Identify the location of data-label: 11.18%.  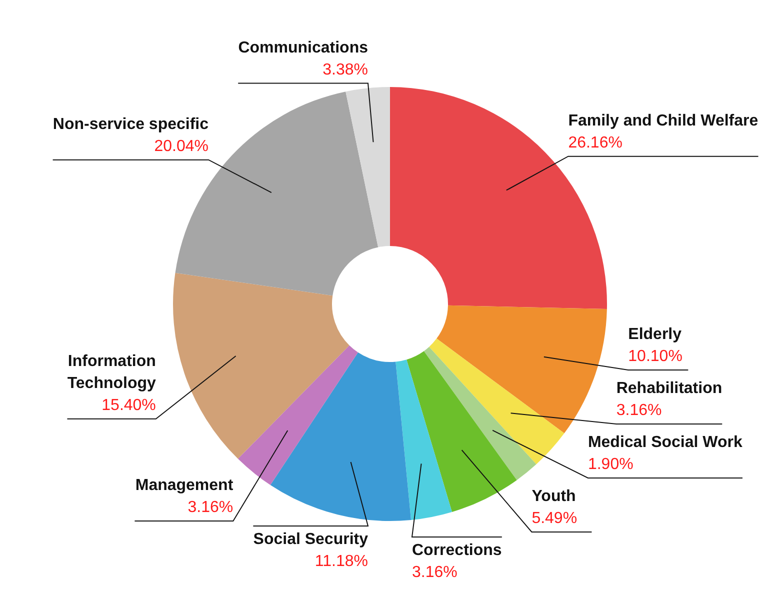
(341, 561).